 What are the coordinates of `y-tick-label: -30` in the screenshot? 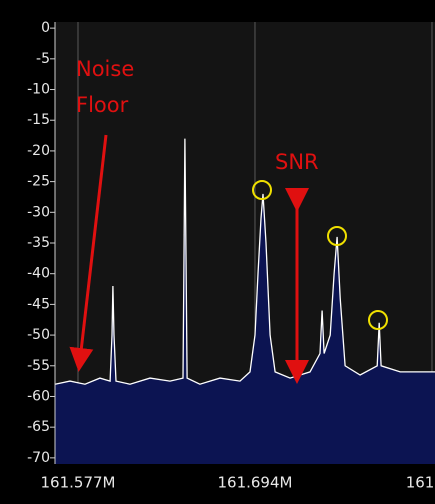 It's located at (38, 212).